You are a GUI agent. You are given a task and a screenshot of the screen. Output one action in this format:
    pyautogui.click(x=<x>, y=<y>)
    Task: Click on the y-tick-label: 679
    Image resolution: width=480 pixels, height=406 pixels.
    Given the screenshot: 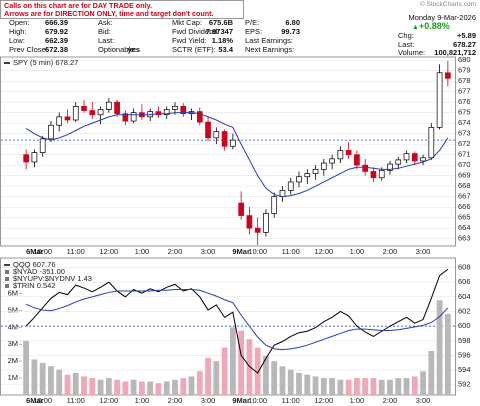 What is the action you would take?
    pyautogui.click(x=464, y=70)
    